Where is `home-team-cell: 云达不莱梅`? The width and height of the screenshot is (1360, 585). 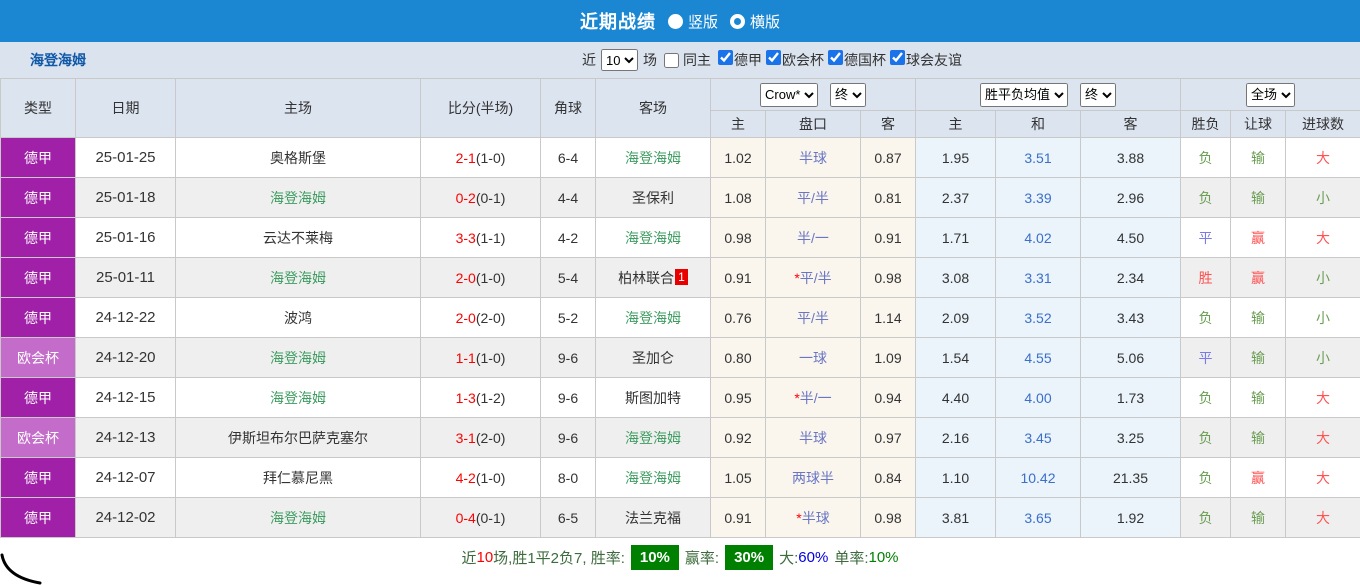
home-team-cell: 云达不莱梅 is located at coordinates (298, 237).